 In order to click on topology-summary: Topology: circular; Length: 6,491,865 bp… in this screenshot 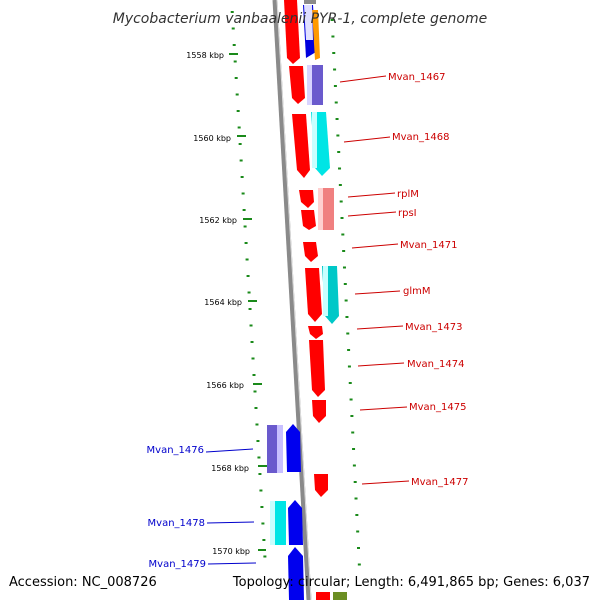, I will do `click(411, 582)`.